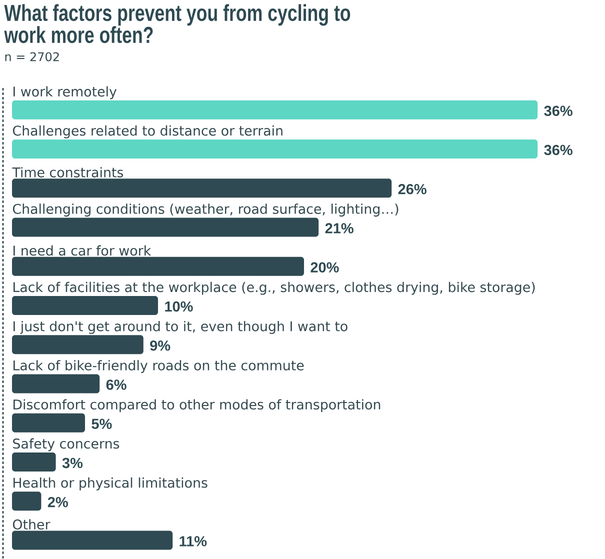  What do you see at coordinates (181, 327) in the screenshot?
I see `y-tick-label: I just don't get around to it, even though I want to` at bounding box center [181, 327].